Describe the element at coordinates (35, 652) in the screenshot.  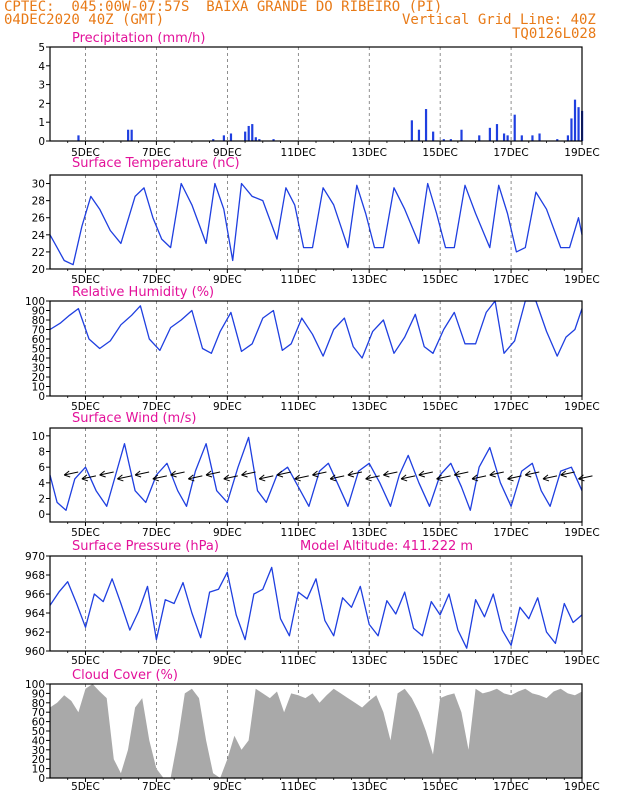
I see `y-tick-label: 960` at that location.